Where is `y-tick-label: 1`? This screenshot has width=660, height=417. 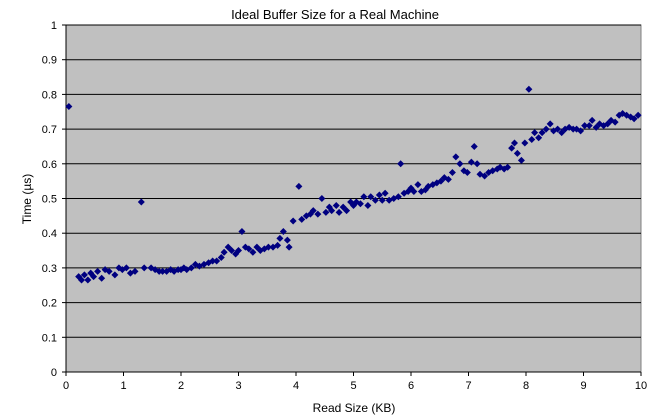
y-tick-label: 1 is located at coordinates (54, 26).